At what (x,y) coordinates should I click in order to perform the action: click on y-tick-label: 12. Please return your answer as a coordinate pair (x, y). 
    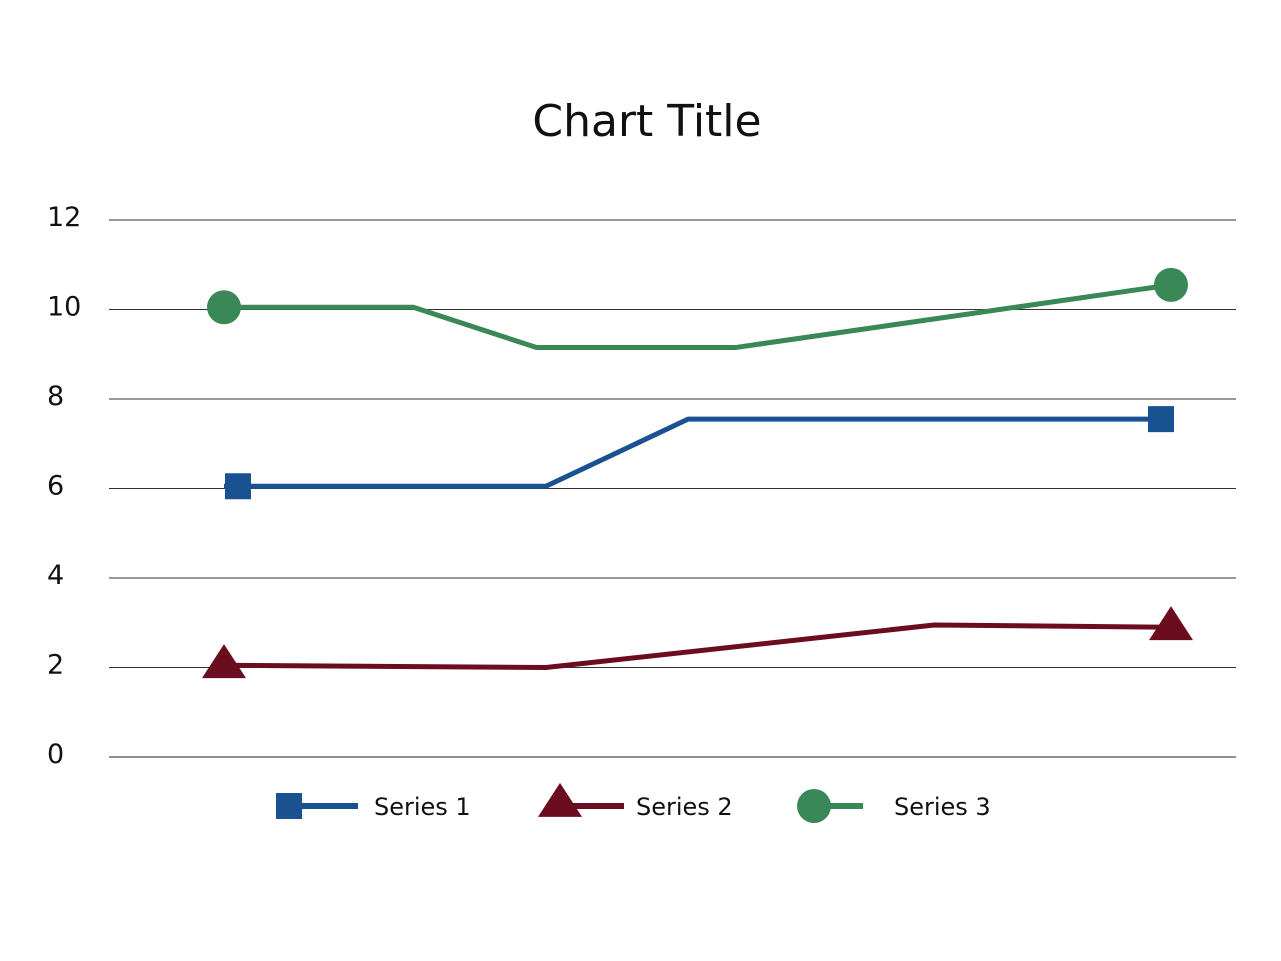
    Looking at the image, I should click on (64, 217).